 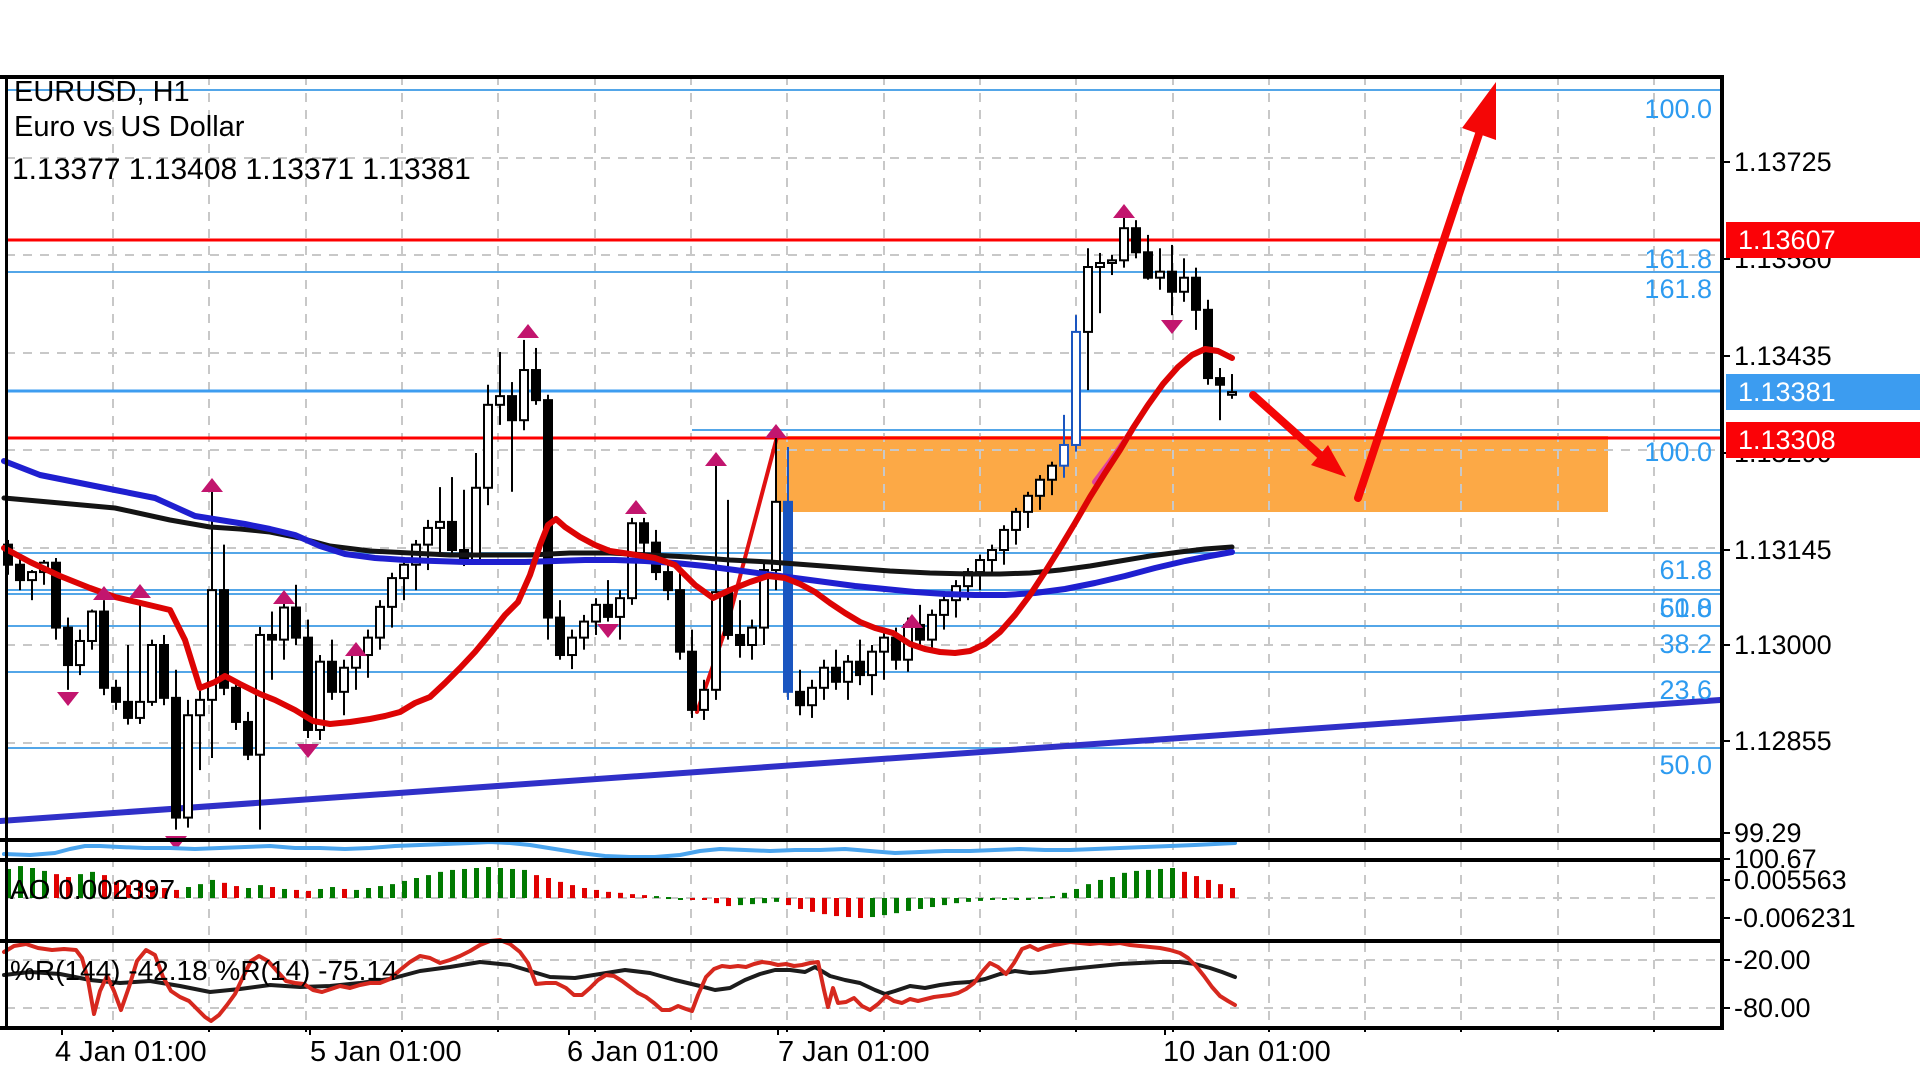 What do you see at coordinates (861, 760) in the screenshot?
I see `ascending-trendline` at bounding box center [861, 760].